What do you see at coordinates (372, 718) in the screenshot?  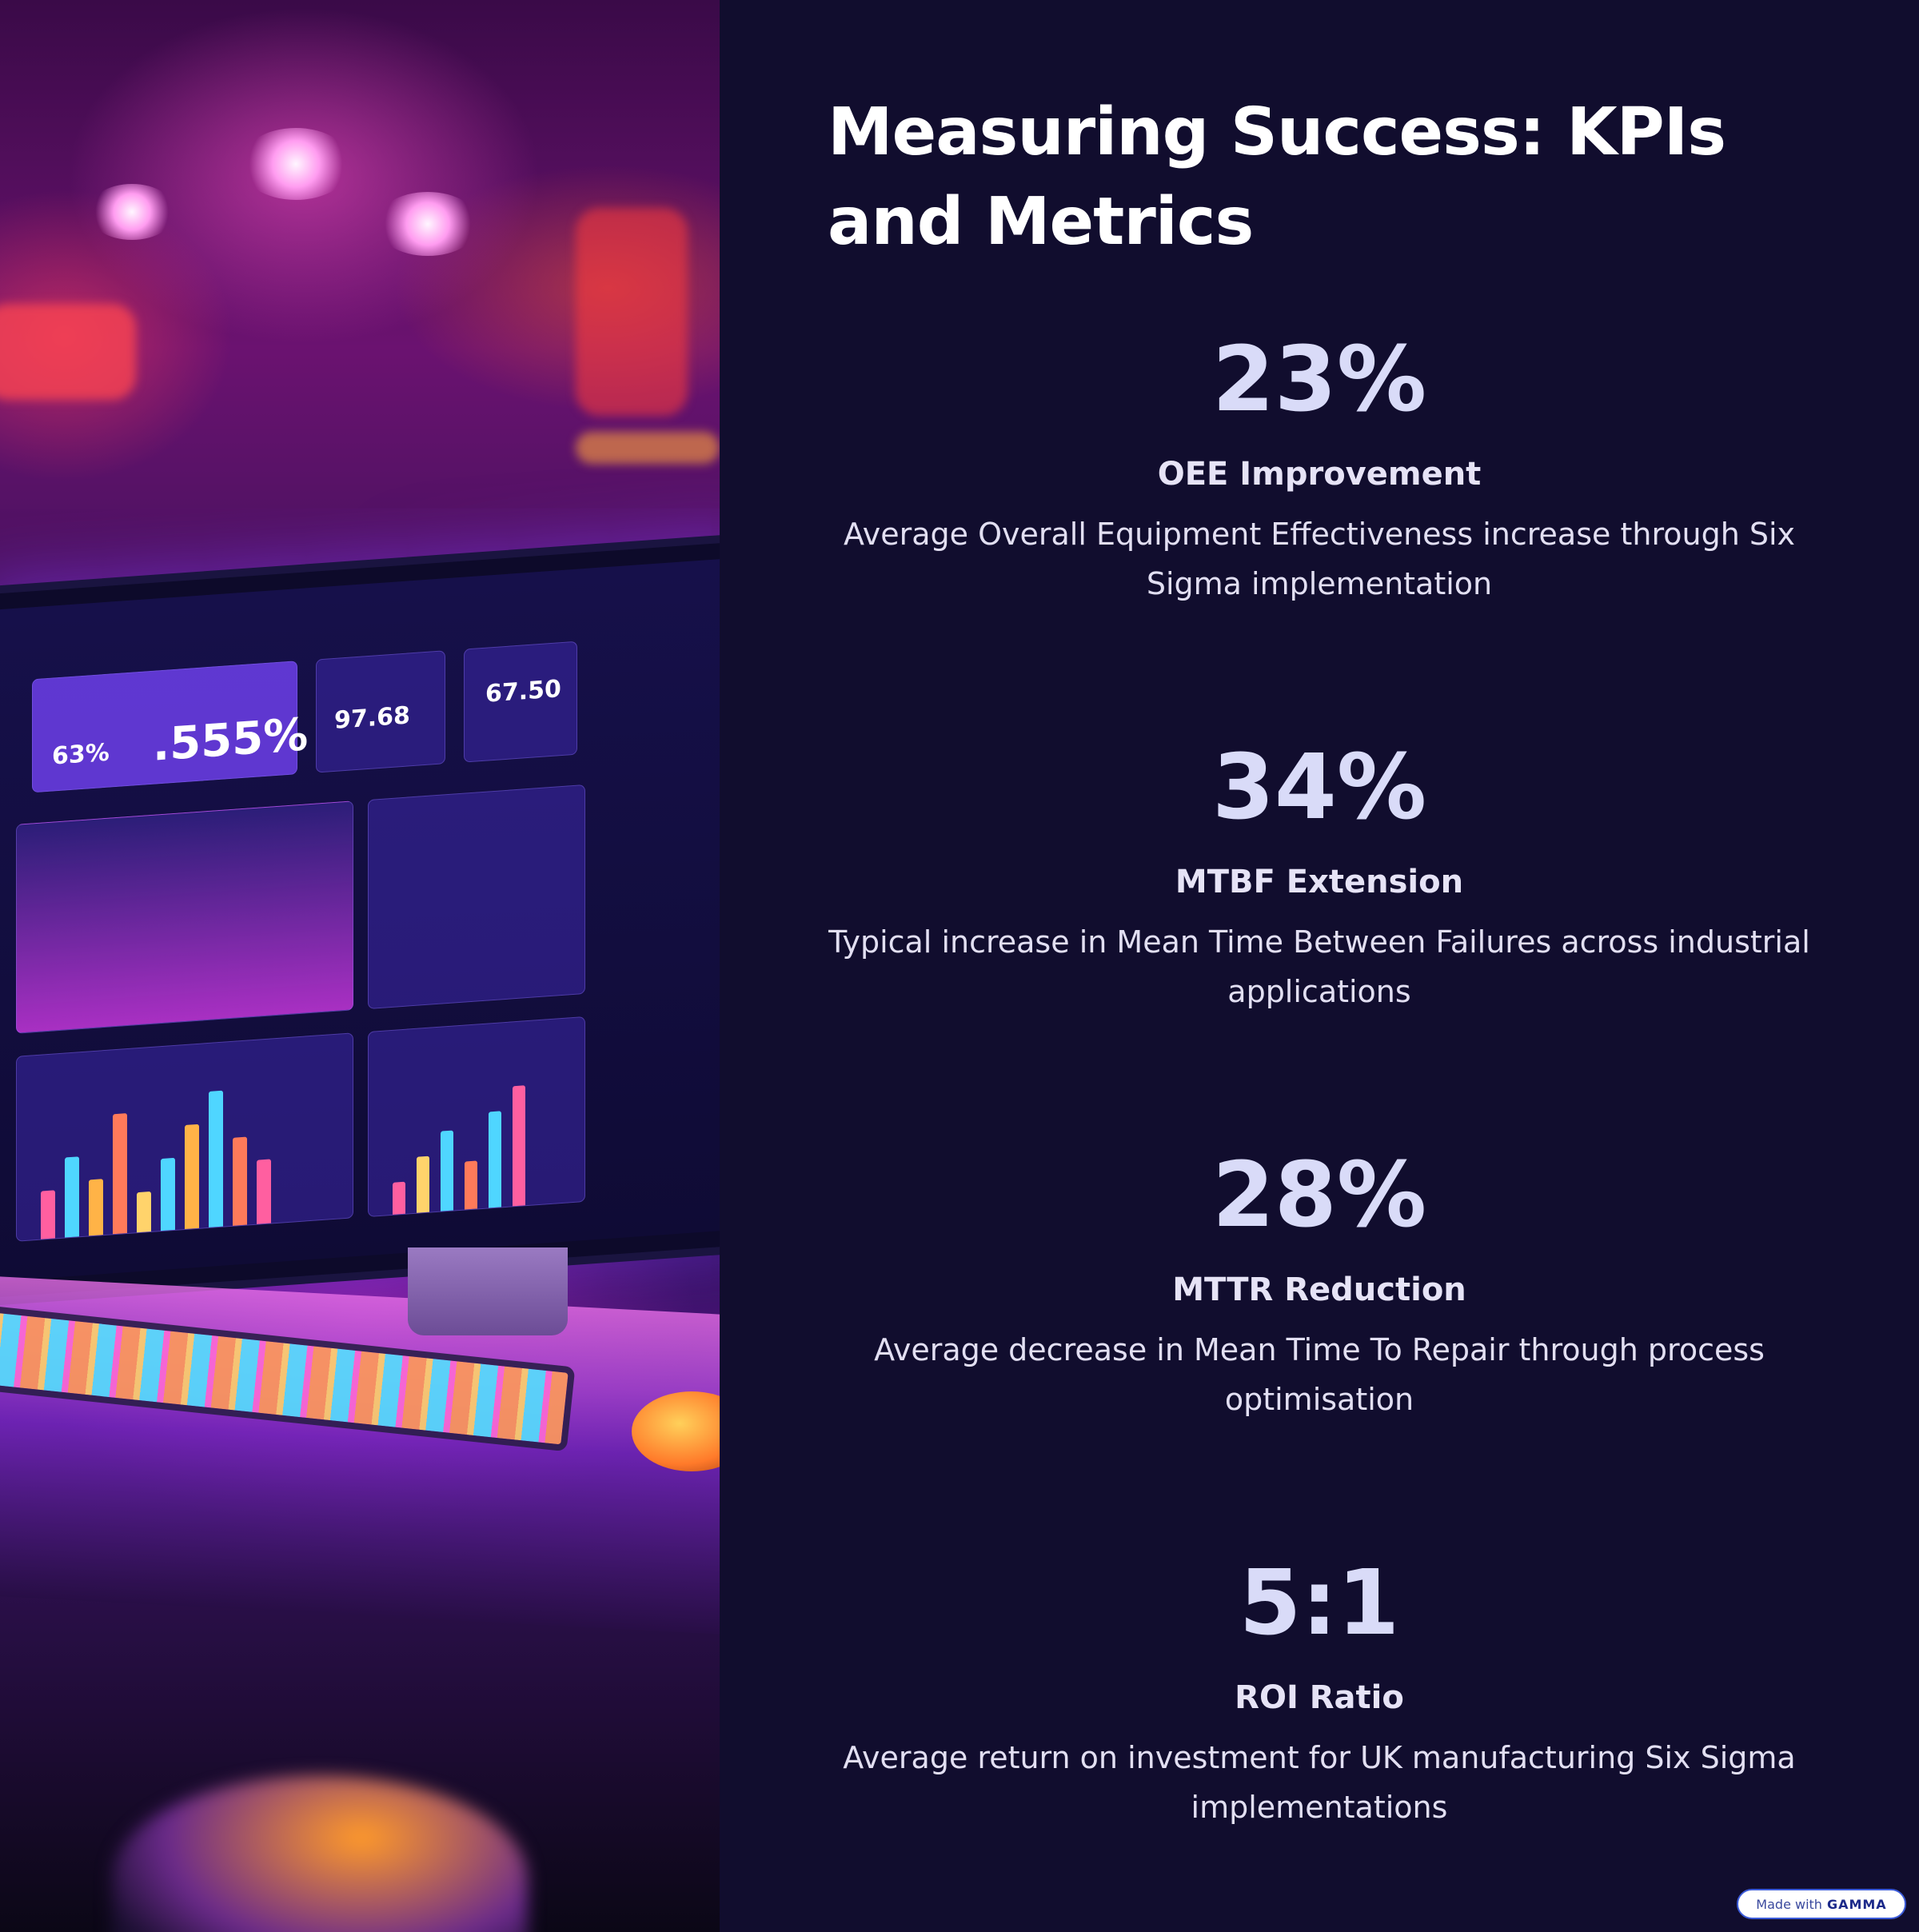 I see `dashboard-kpi-value: 97.68` at bounding box center [372, 718].